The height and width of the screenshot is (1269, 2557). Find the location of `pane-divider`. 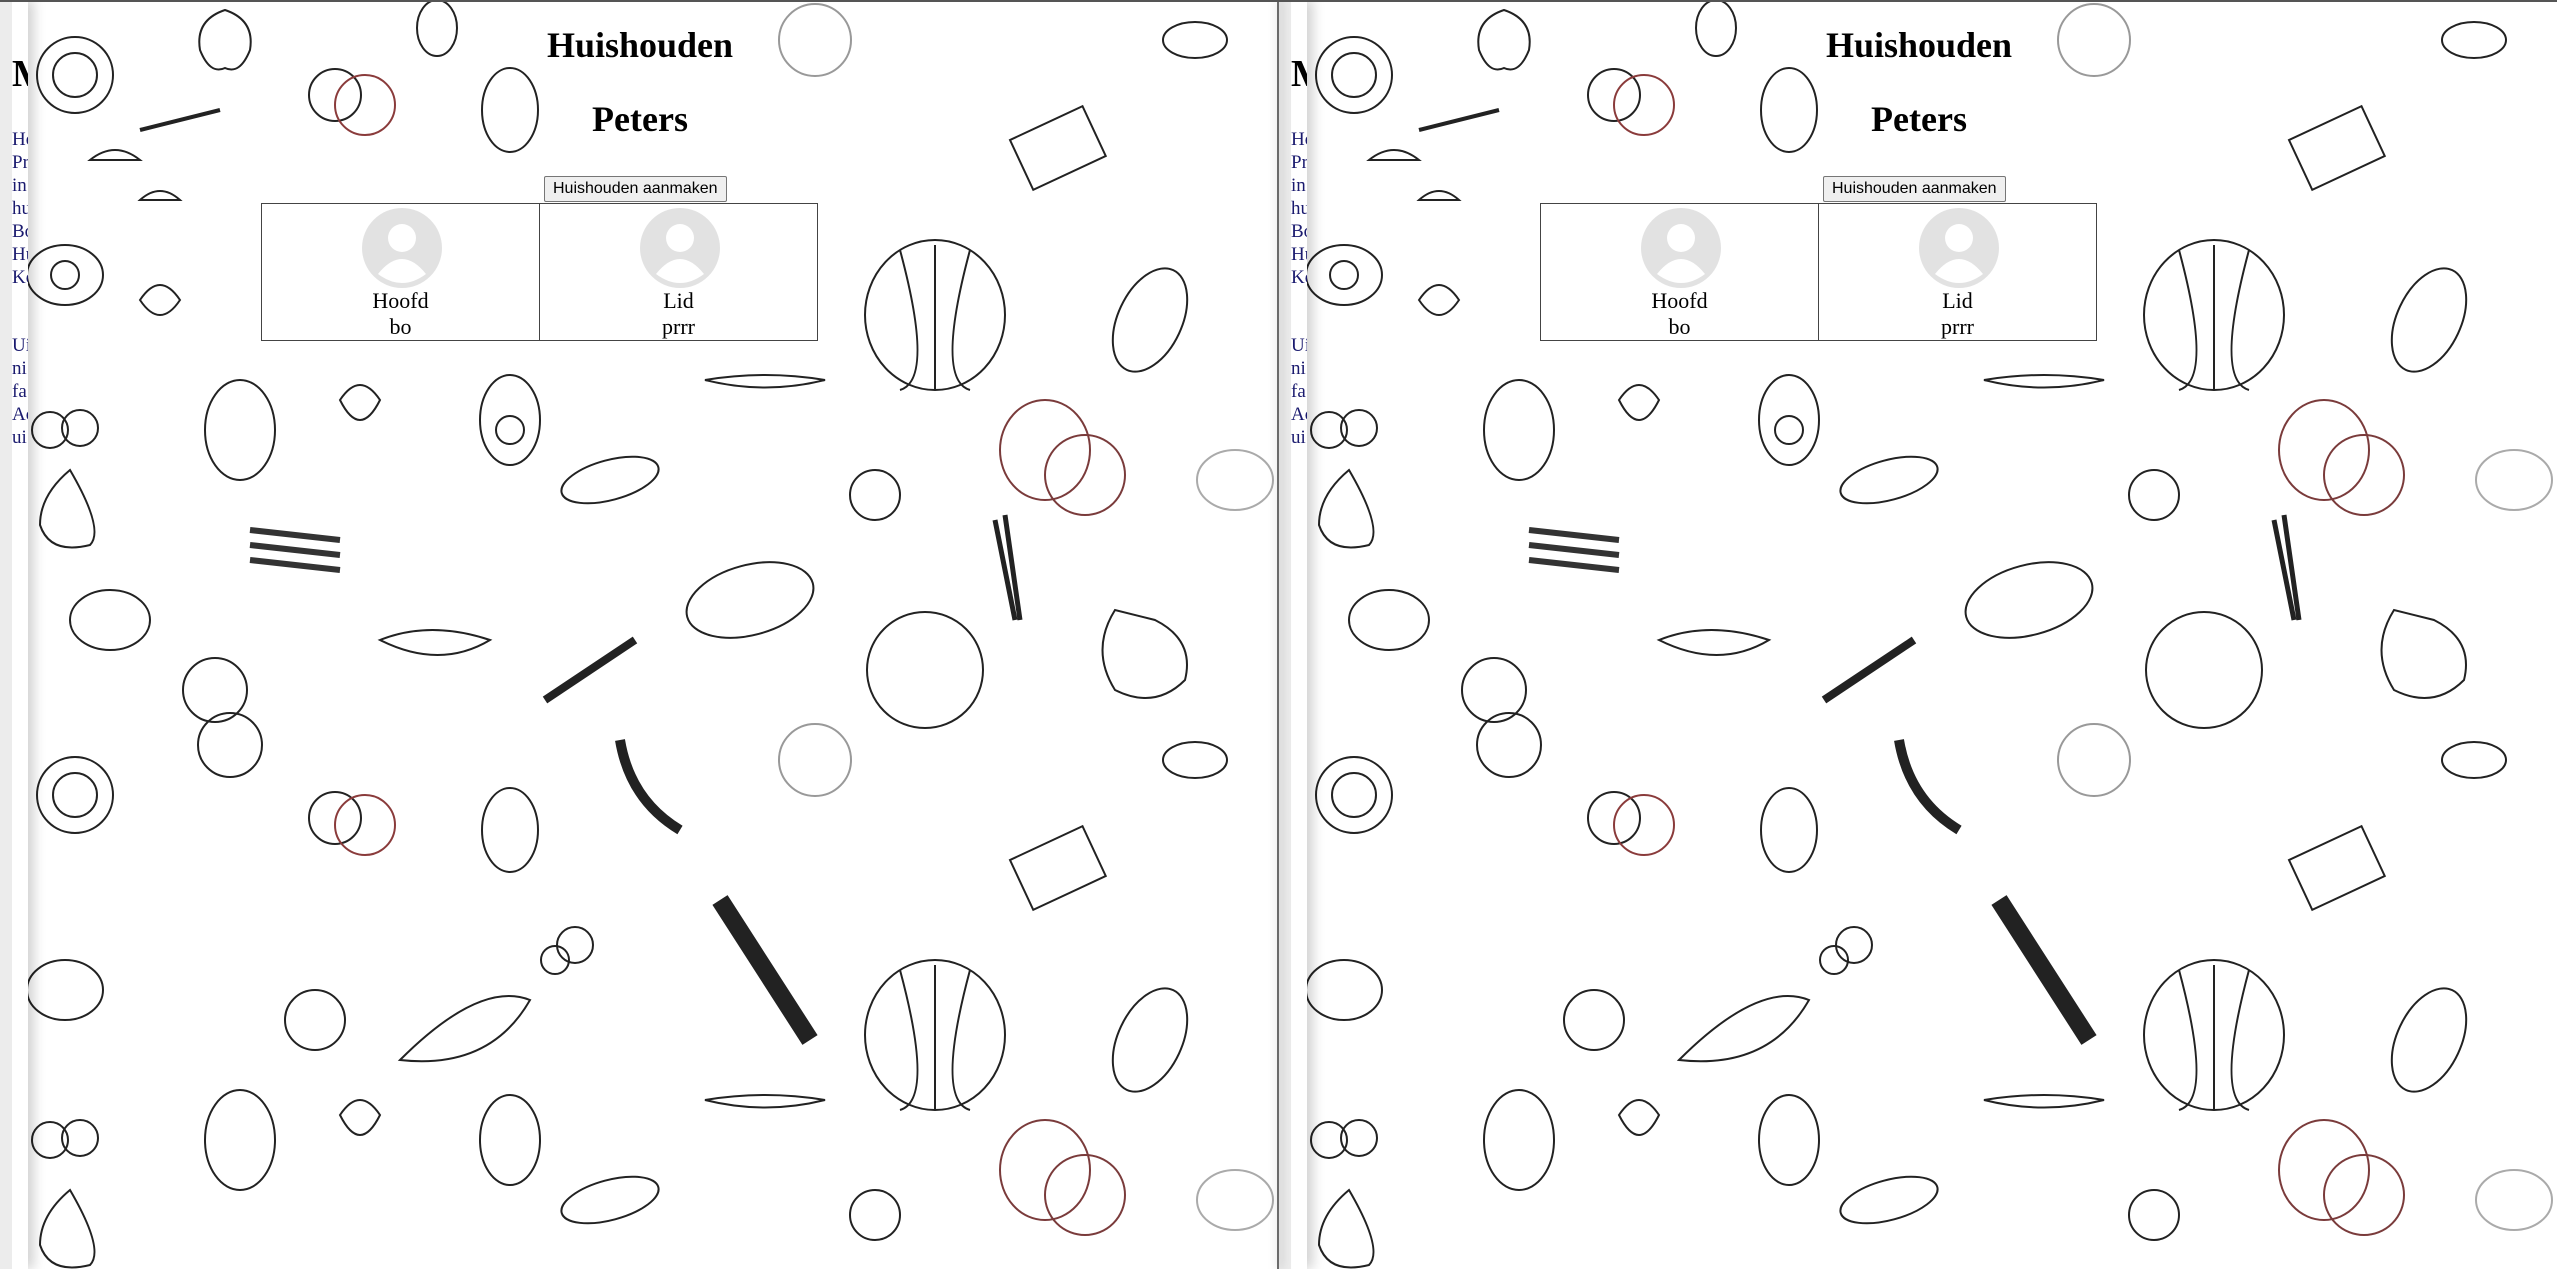

pane-divider is located at coordinates (1278, 634).